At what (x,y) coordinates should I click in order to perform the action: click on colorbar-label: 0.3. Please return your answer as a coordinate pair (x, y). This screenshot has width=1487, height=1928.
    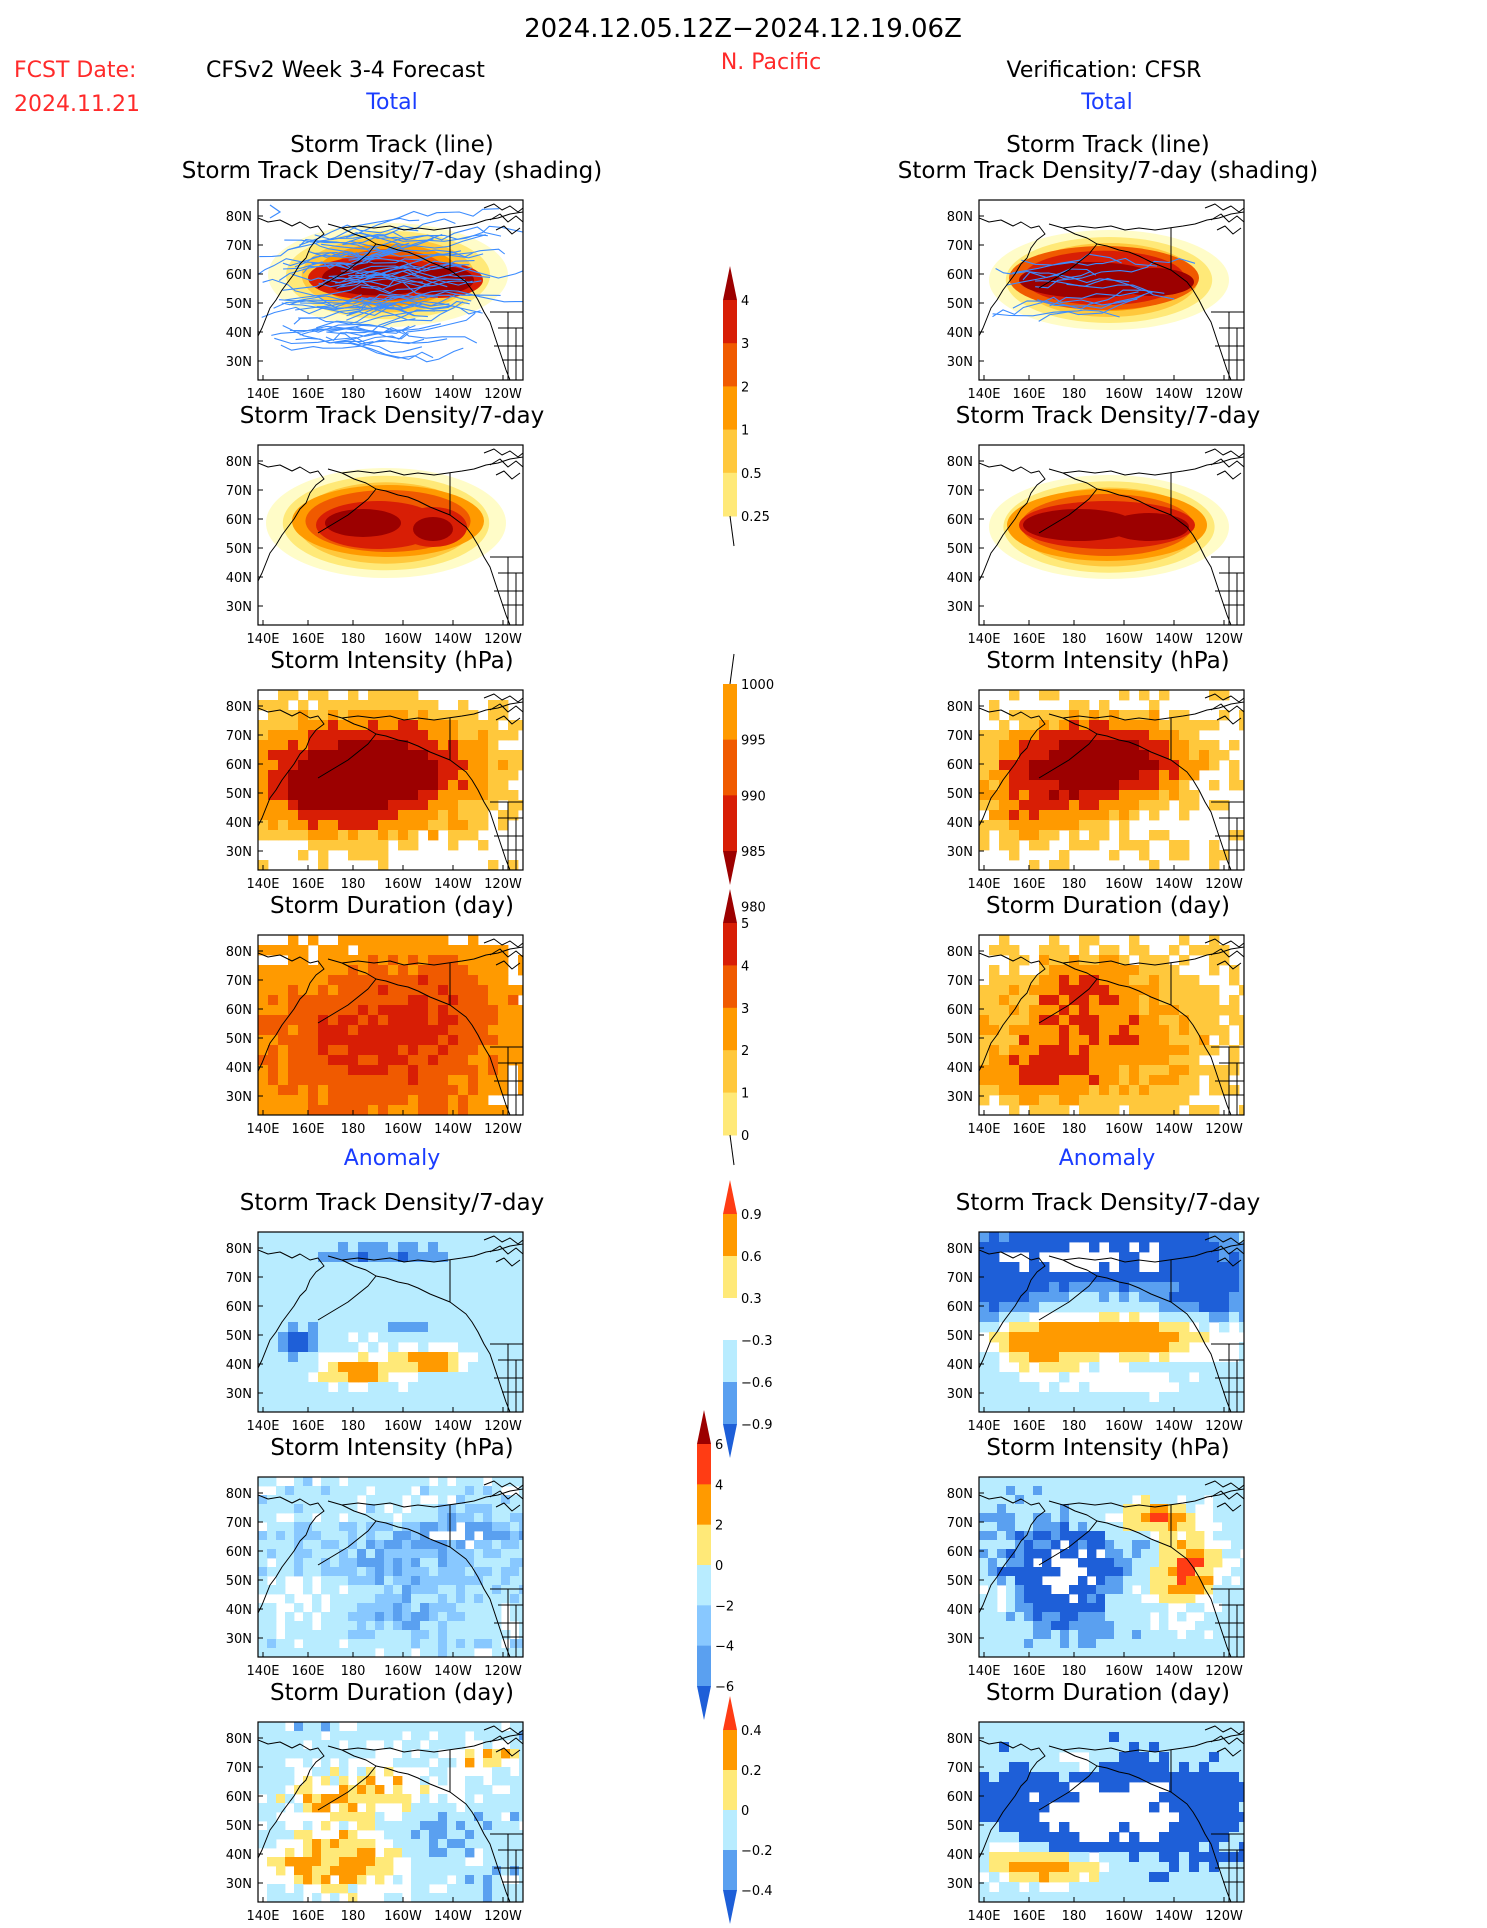
    Looking at the image, I should click on (751, 1299).